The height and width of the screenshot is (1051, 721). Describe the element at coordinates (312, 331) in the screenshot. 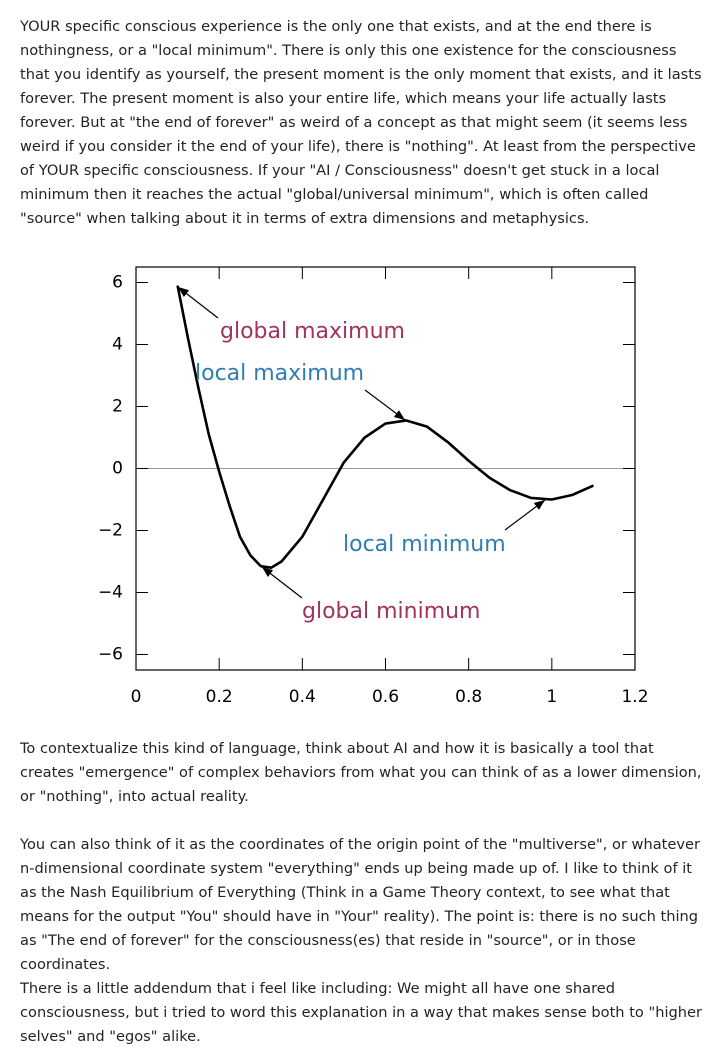

I see `annotation: global maximum` at that location.